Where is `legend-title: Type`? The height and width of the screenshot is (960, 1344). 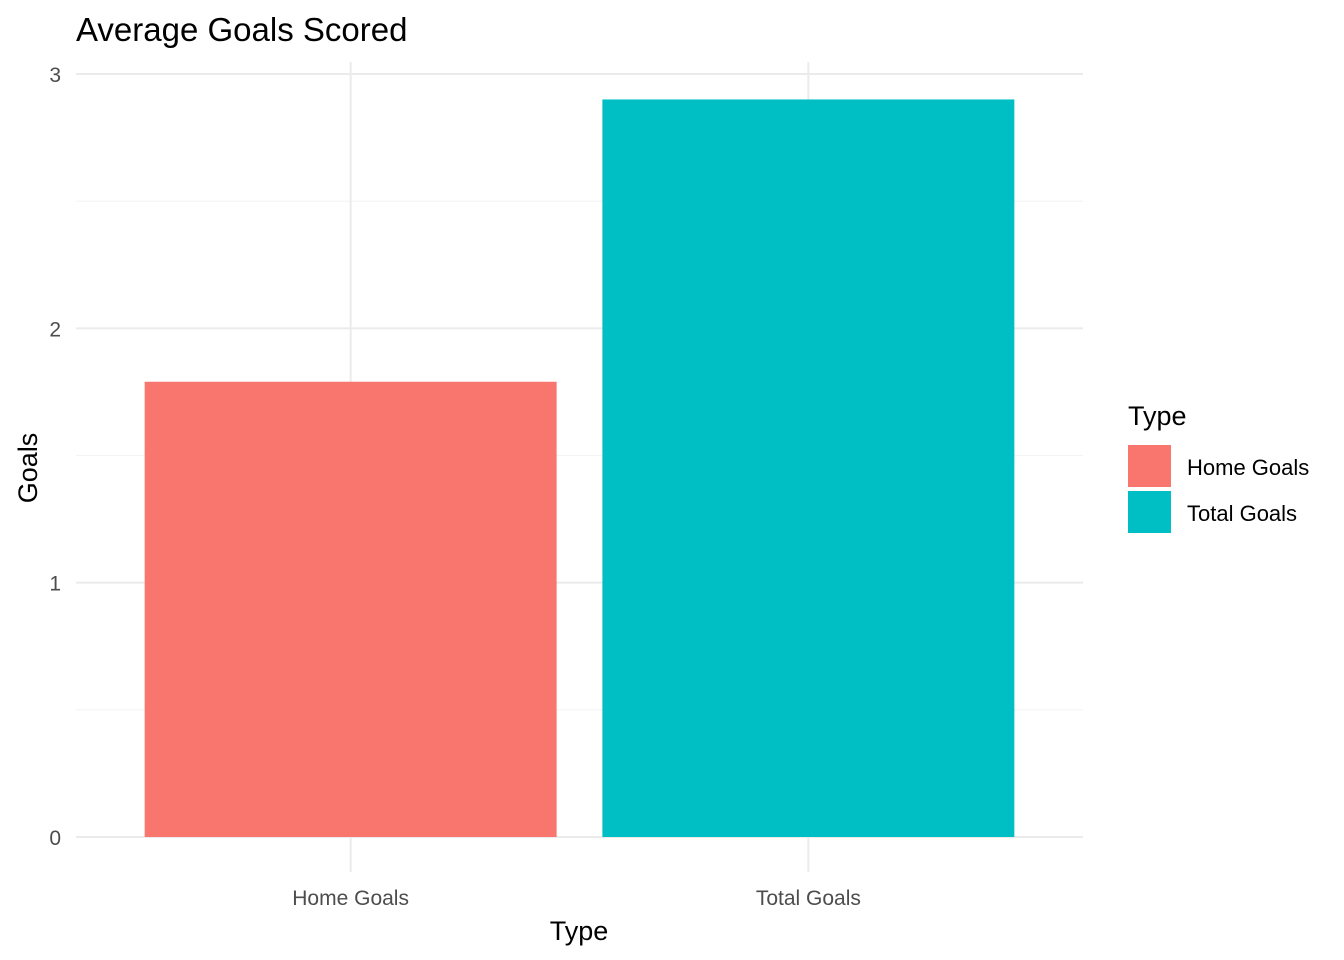 legend-title: Type is located at coordinates (1157, 416).